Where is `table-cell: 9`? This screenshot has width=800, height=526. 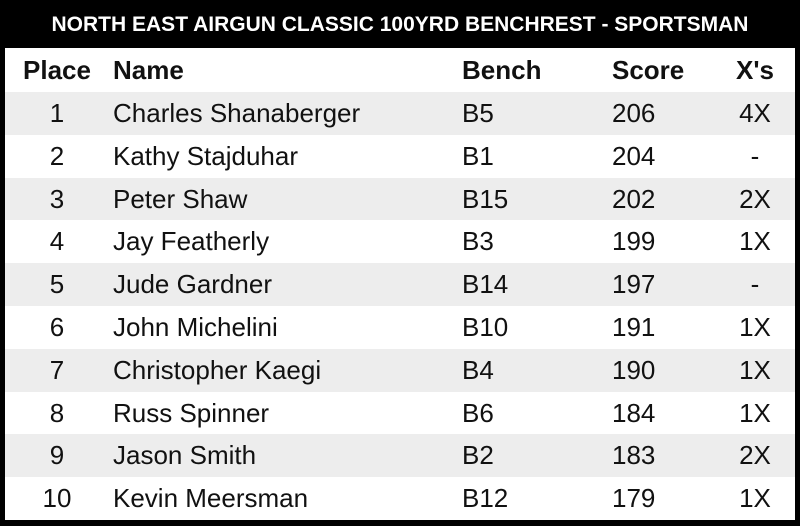 table-cell: 9 is located at coordinates (57, 455).